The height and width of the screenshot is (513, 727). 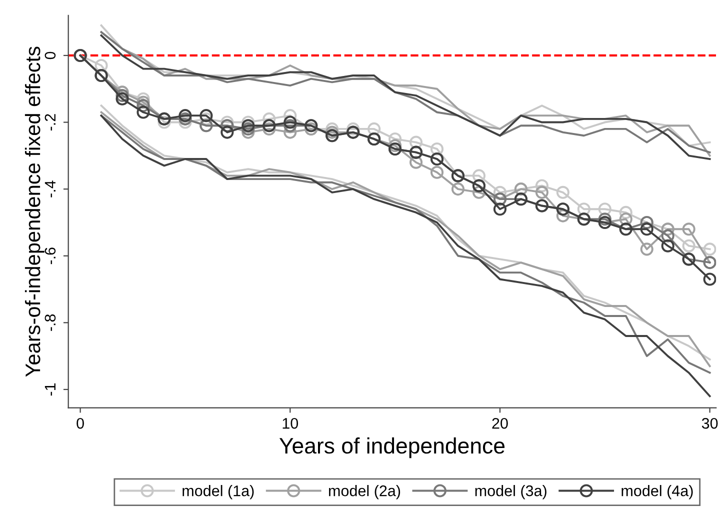 What do you see at coordinates (364, 492) in the screenshot?
I see `legend-label: model (2a)` at bounding box center [364, 492].